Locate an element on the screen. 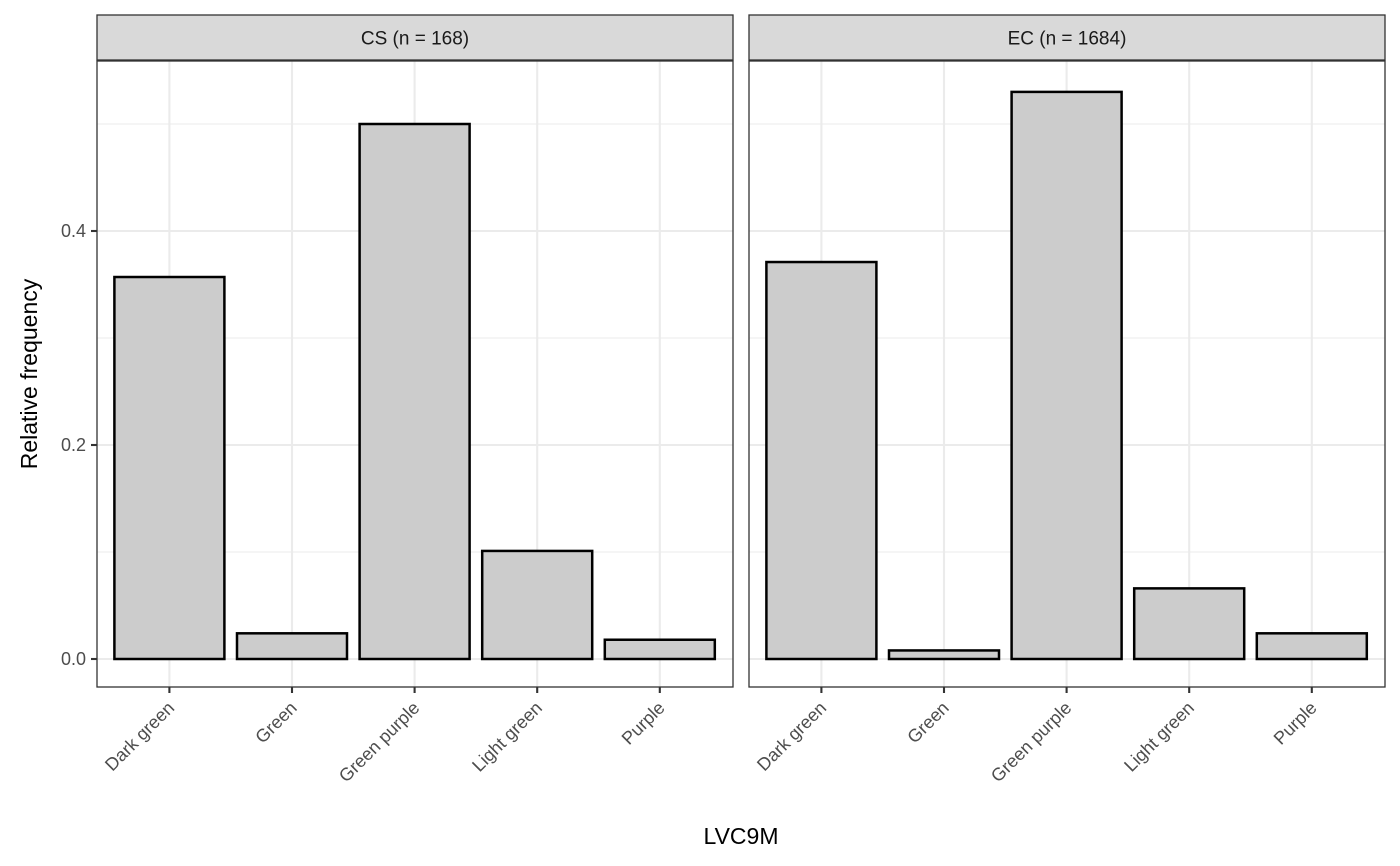 This screenshot has height=866, width=1400. x-axis-title: LVC9M is located at coordinates (741, 836).